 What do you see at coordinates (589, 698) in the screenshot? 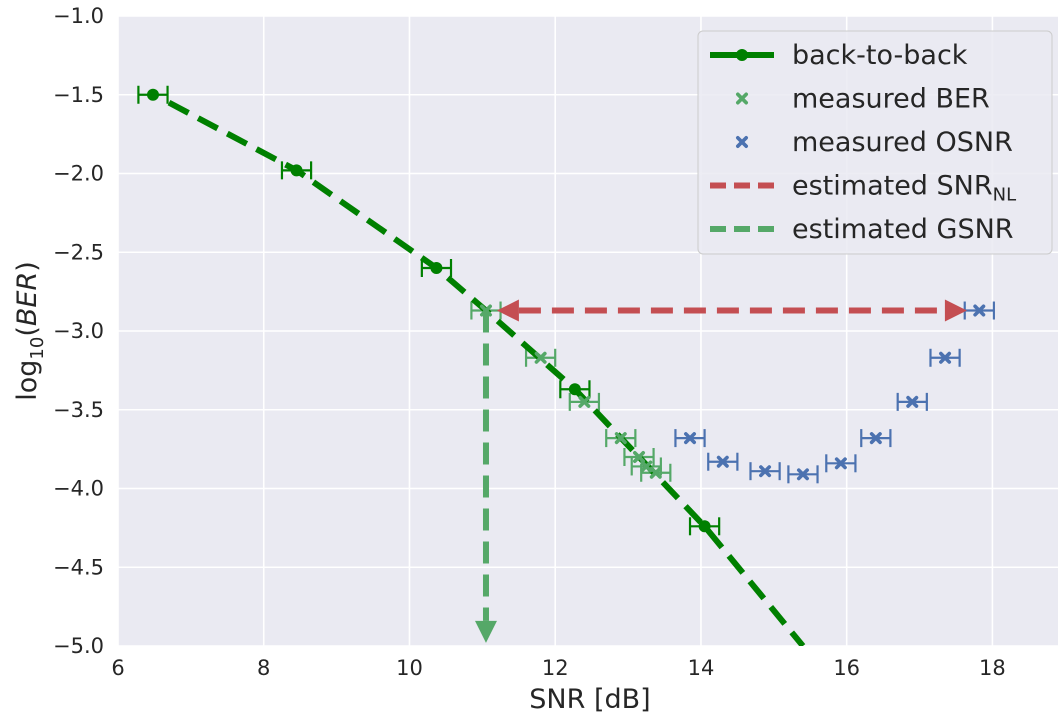
I see `x-axis-label: SNR [dB]` at bounding box center [589, 698].